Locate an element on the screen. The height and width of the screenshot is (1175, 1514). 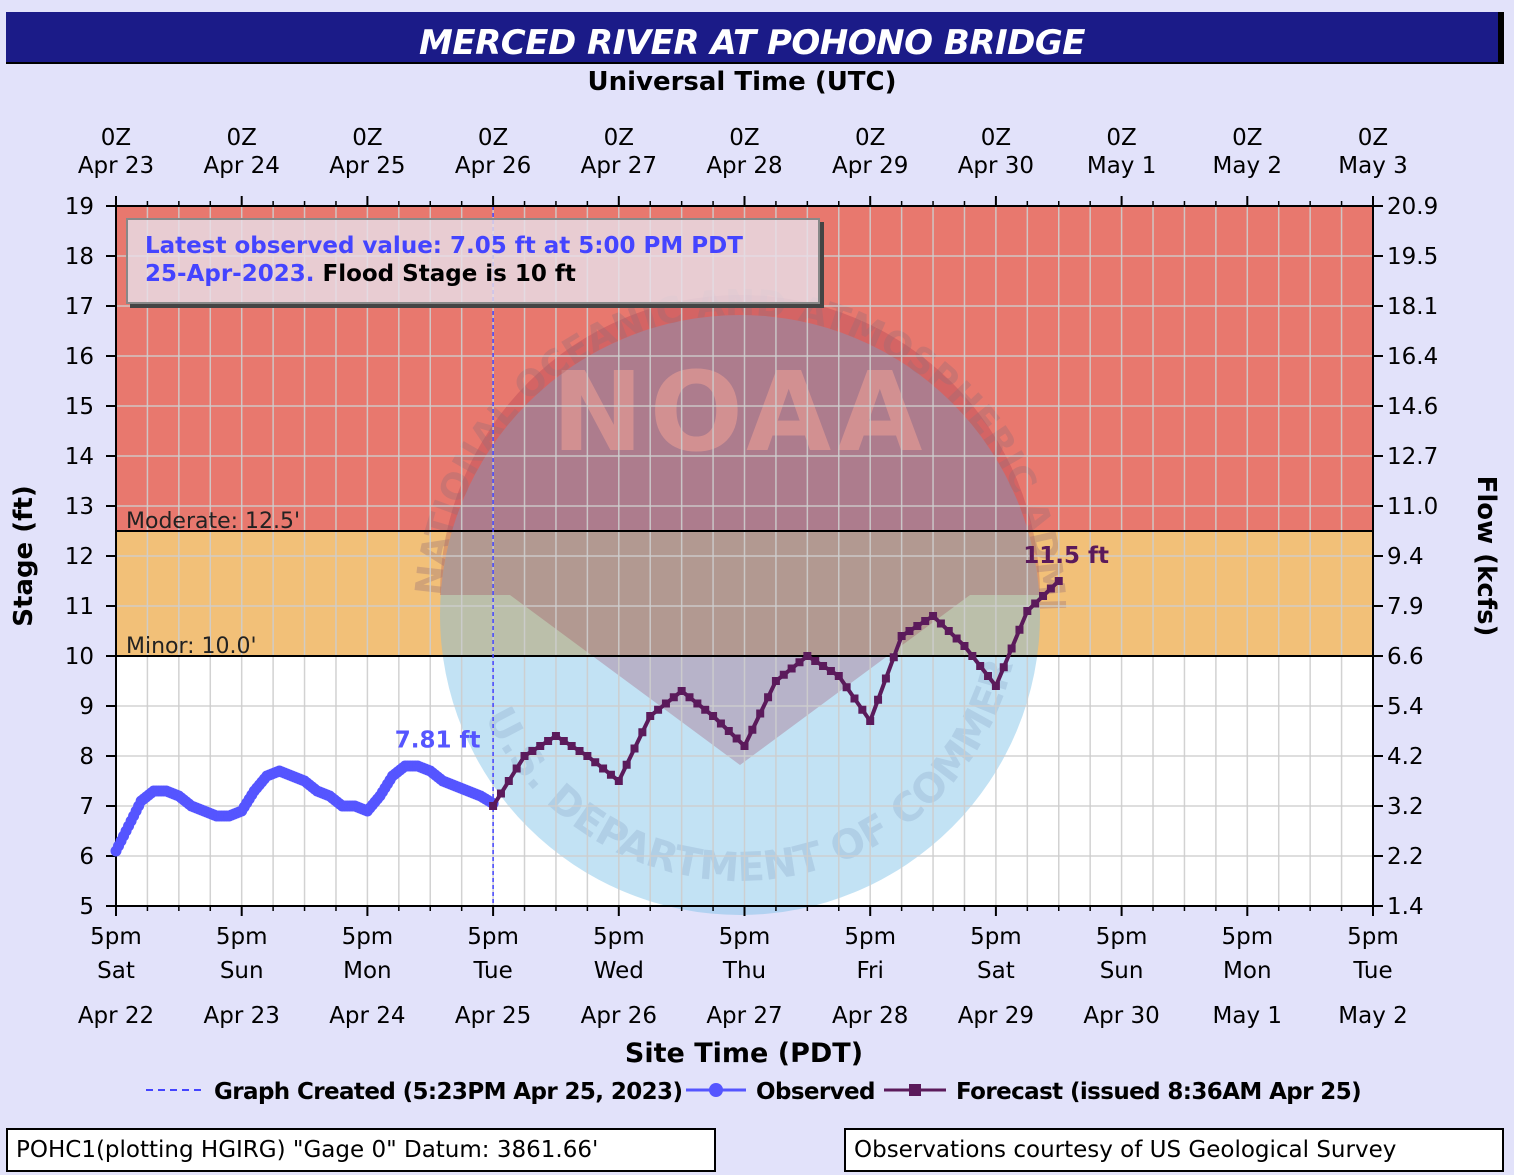
y-left-tick-label: 16 is located at coordinates (79, 357).